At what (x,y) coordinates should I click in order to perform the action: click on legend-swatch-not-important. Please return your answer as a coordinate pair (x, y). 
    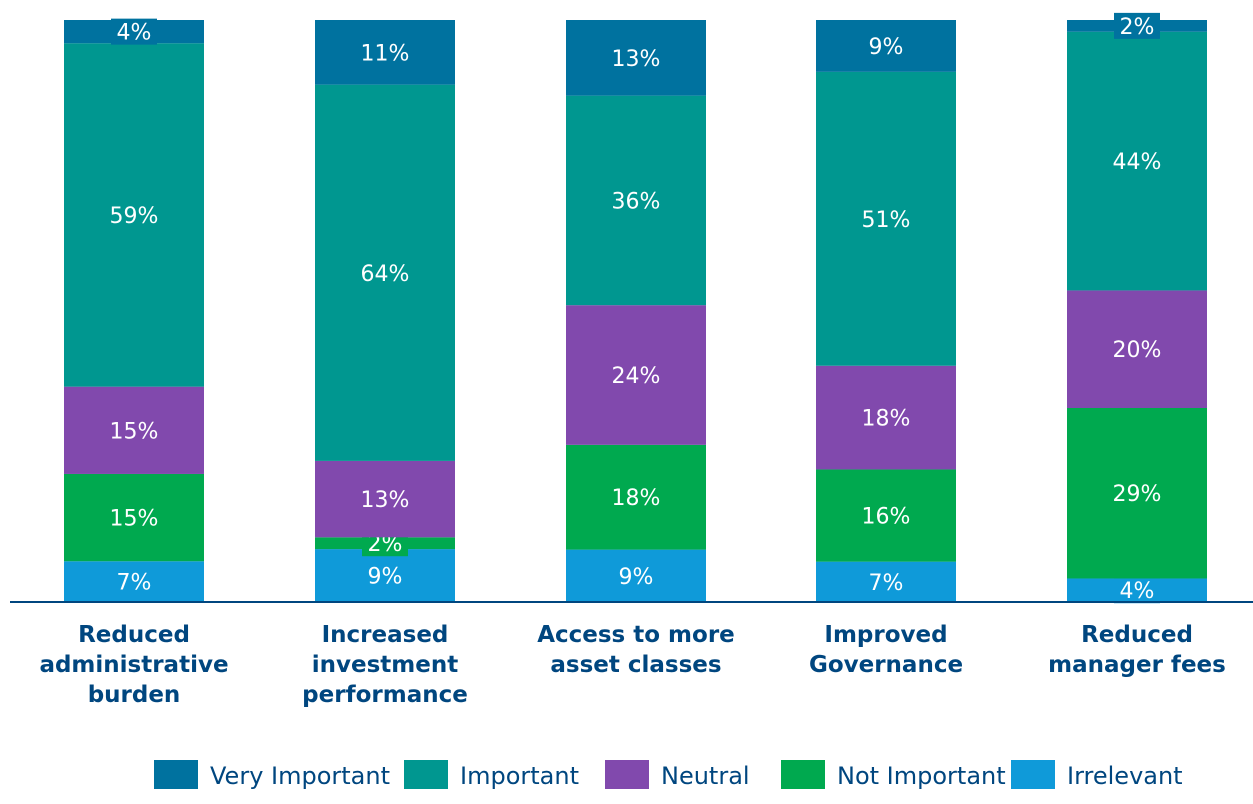
    Looking at the image, I should click on (803, 774).